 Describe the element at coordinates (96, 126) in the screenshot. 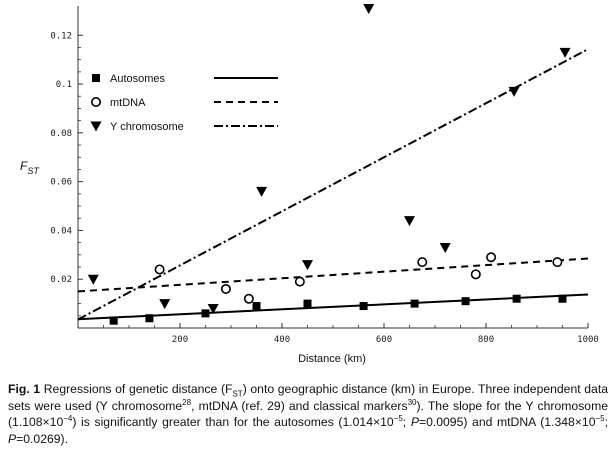

I see `legend-marker-y-chromosome` at that location.